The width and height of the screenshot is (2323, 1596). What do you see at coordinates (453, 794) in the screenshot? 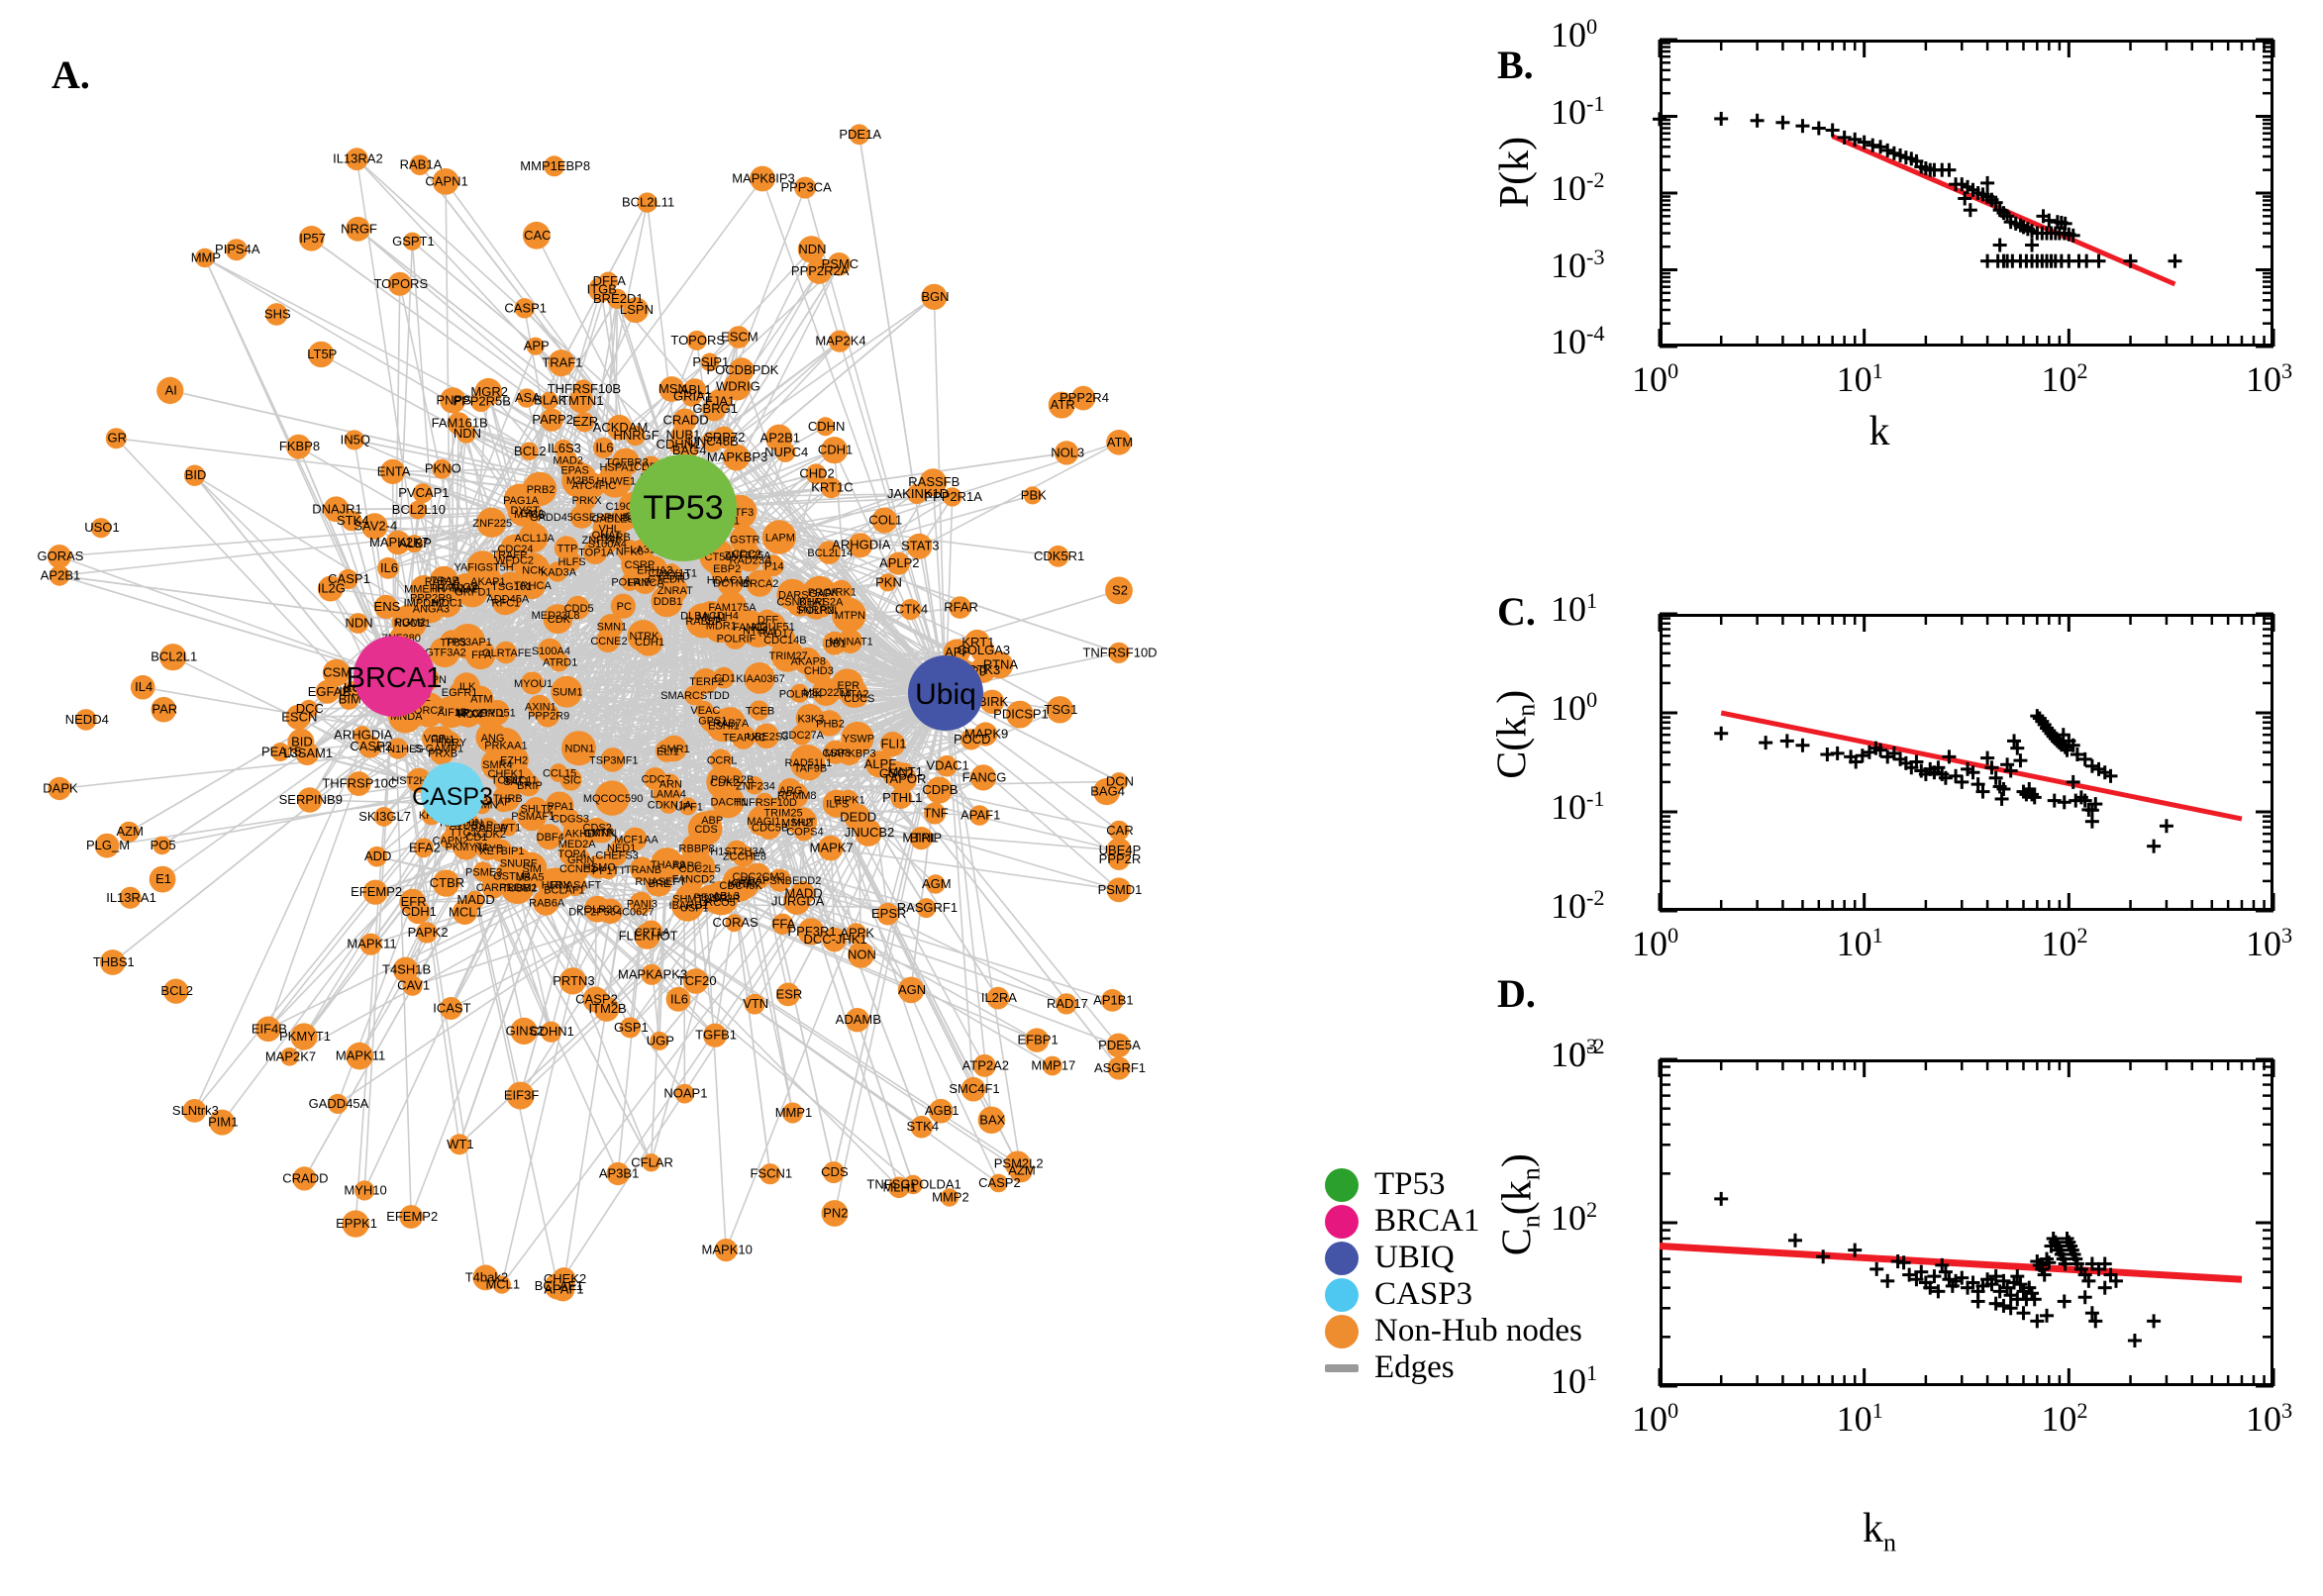
I see `hub-node-casp3` at bounding box center [453, 794].